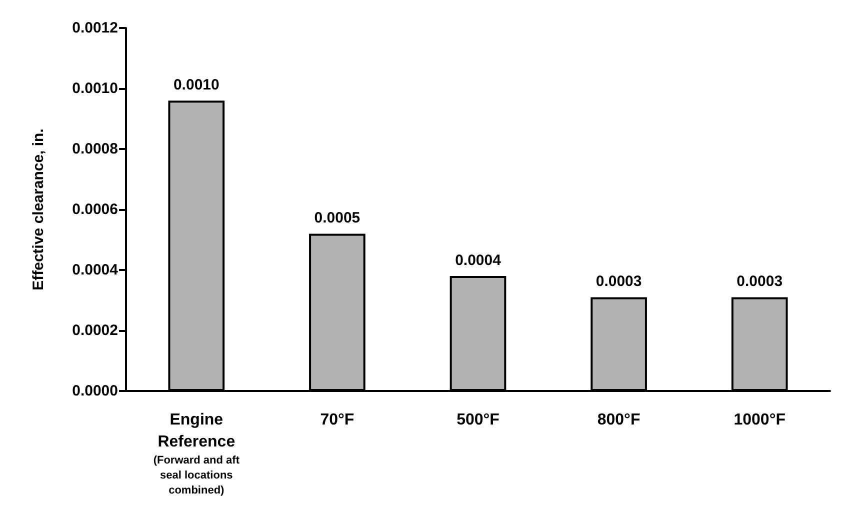 The image size is (858, 525). Describe the element at coordinates (38, 209) in the screenshot. I see `y-axis-title: Effective clearance, in.` at that location.